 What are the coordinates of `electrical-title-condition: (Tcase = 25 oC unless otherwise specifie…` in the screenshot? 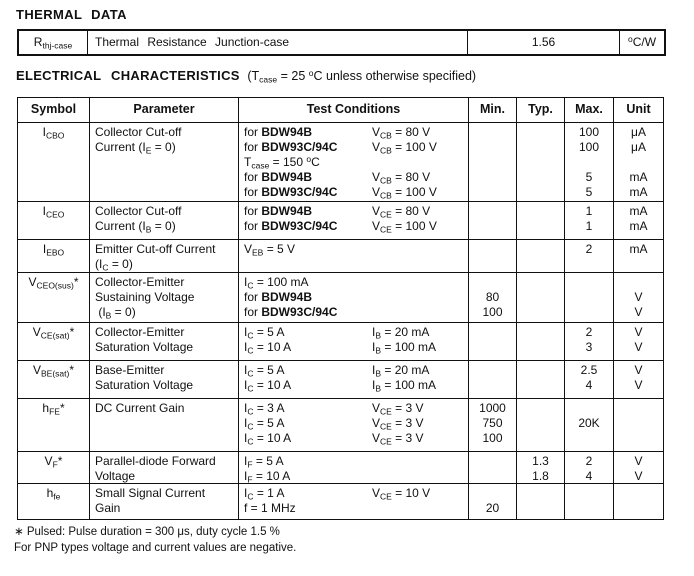 It's located at (362, 76).